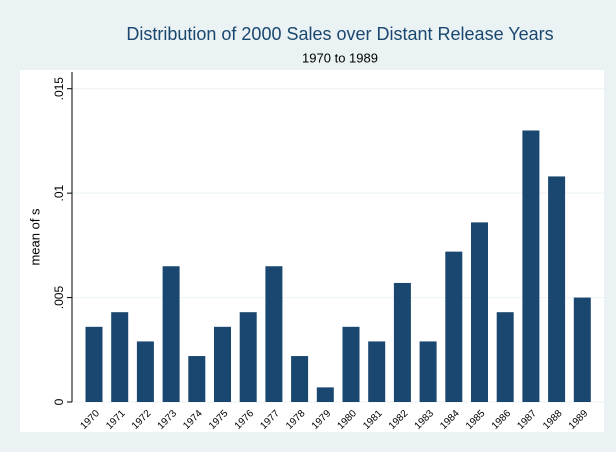  What do you see at coordinates (59, 401) in the screenshot?
I see `y-tick-label: 0` at bounding box center [59, 401].